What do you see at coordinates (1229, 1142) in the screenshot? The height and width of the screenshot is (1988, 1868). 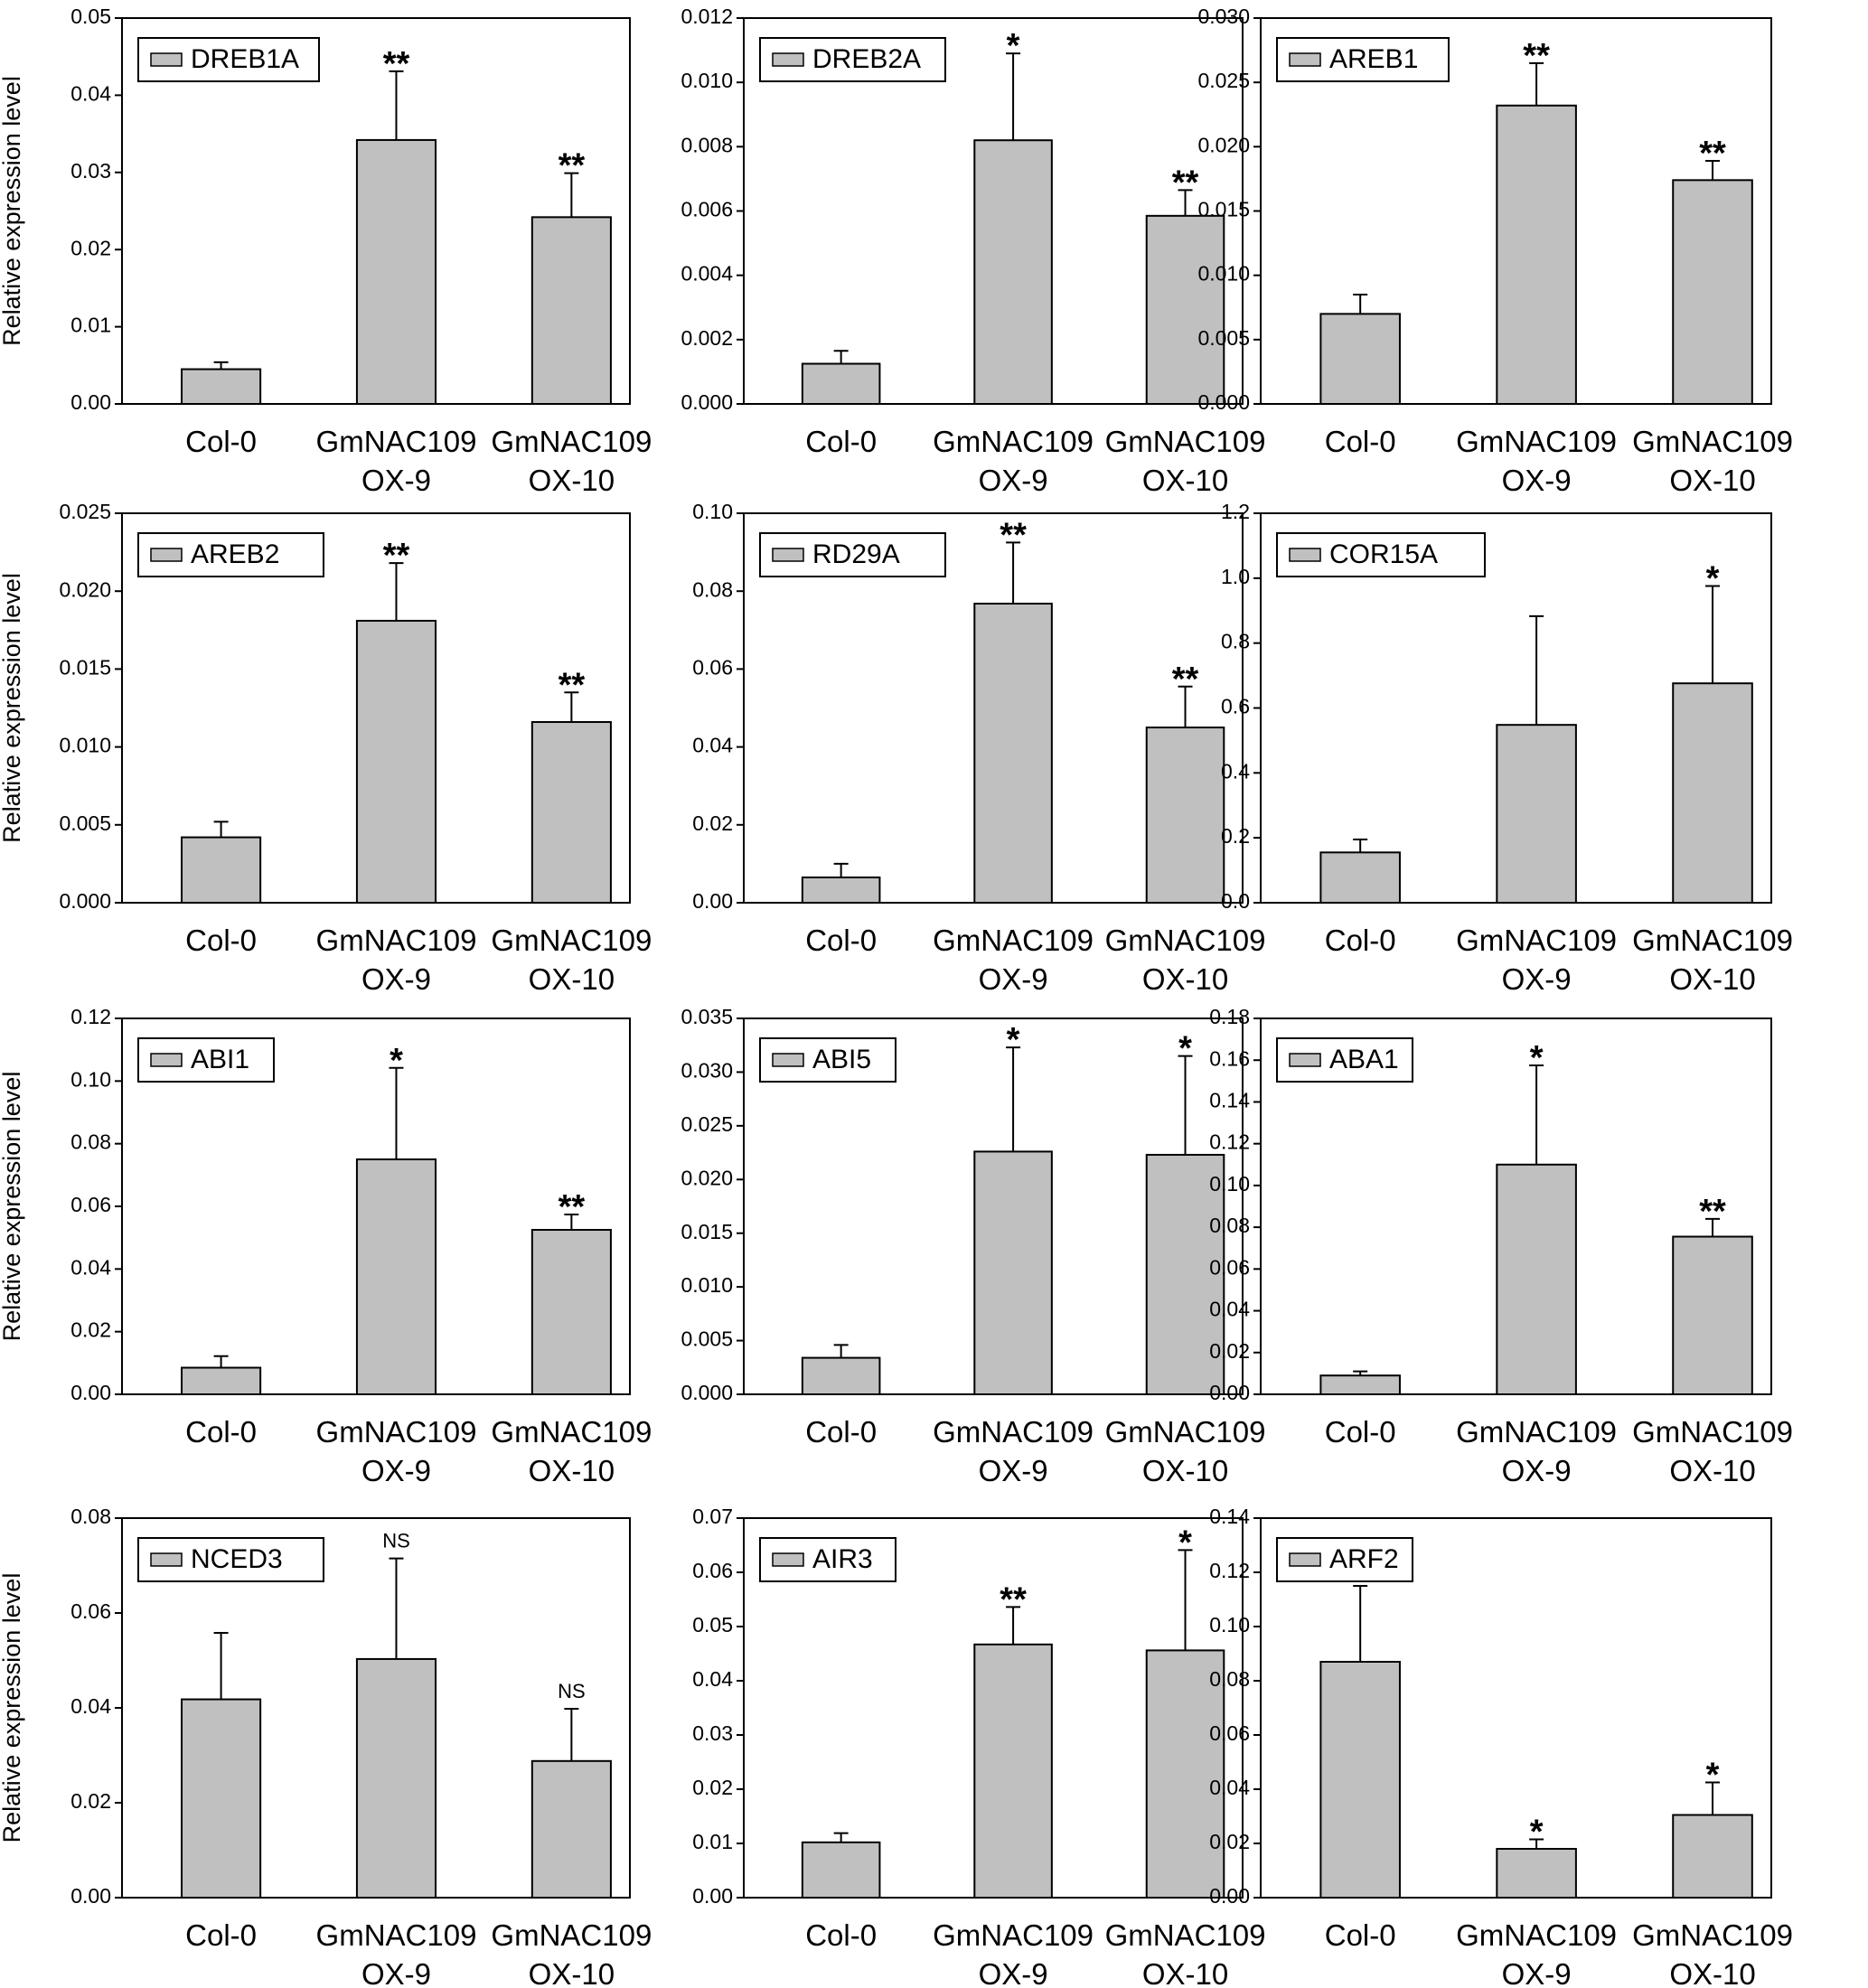 I see `y-tick-label: 0.12` at bounding box center [1229, 1142].